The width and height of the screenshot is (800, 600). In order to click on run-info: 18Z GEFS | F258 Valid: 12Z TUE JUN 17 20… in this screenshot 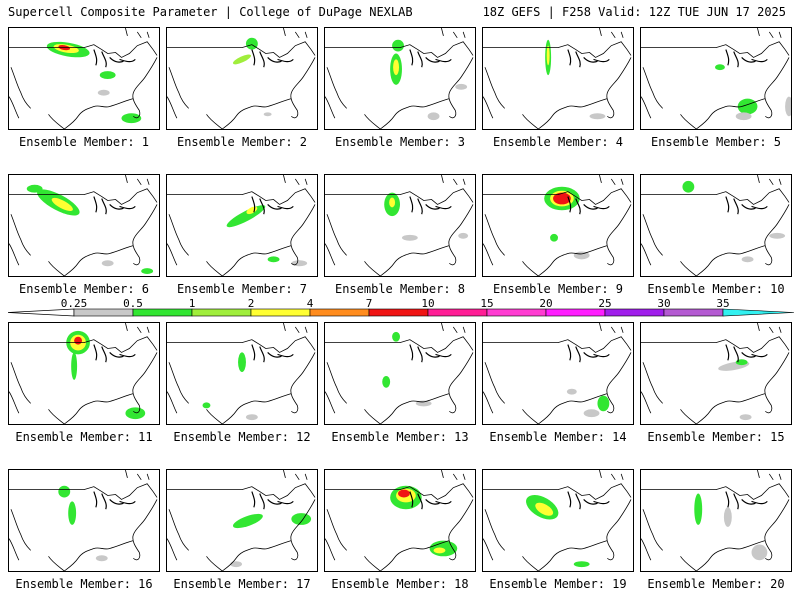, I will do `click(634, 12)`.